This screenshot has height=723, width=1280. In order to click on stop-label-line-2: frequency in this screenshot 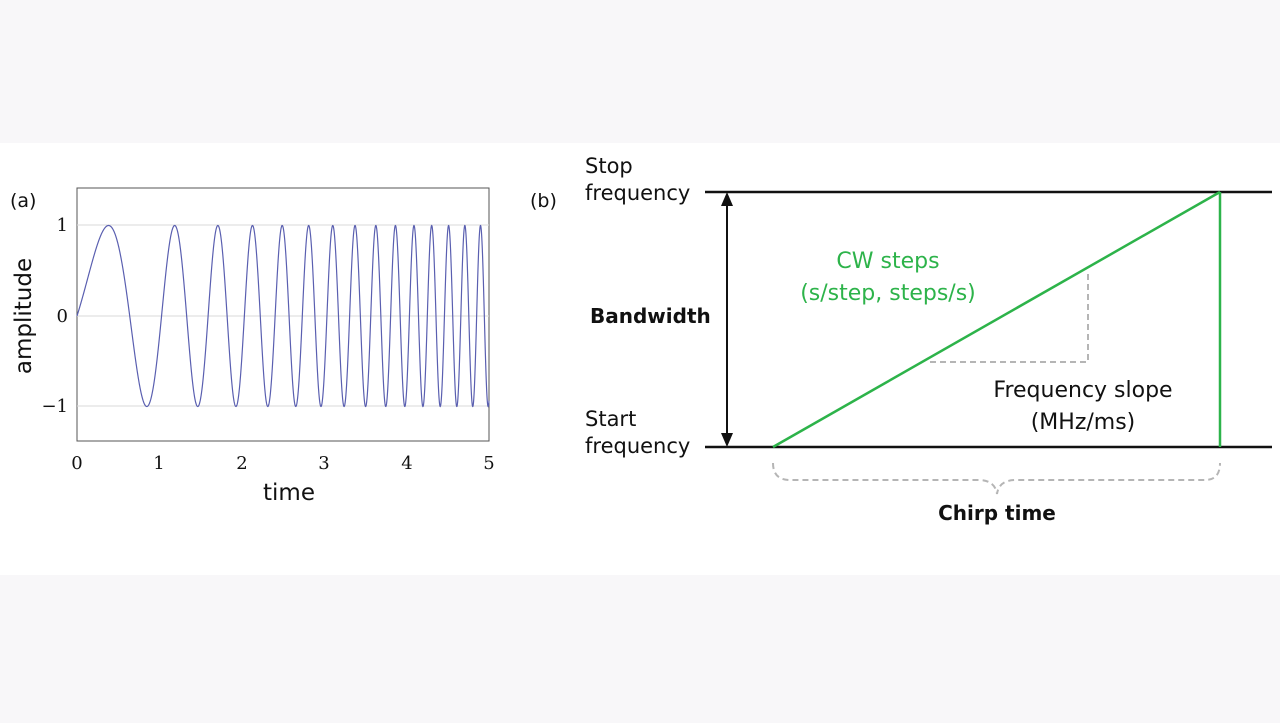, I will do `click(637, 193)`.